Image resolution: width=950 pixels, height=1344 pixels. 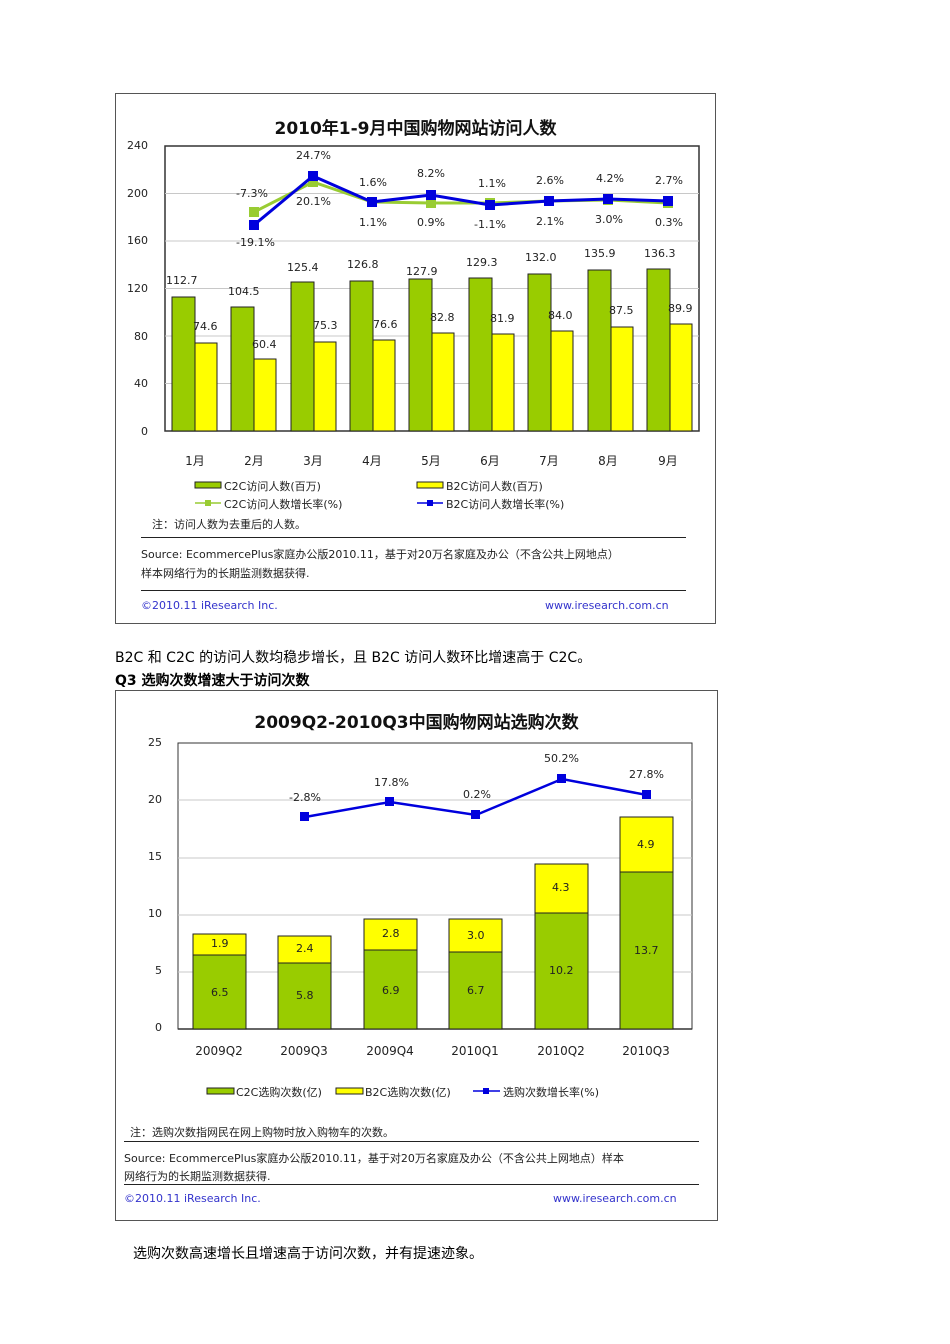 I want to click on c2c-value-label: 13.7, so click(x=646, y=950).